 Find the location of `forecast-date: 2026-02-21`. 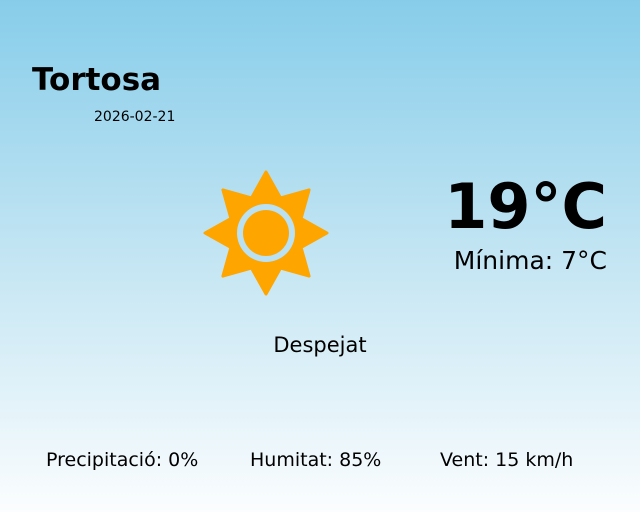

forecast-date: 2026-02-21 is located at coordinates (135, 117).